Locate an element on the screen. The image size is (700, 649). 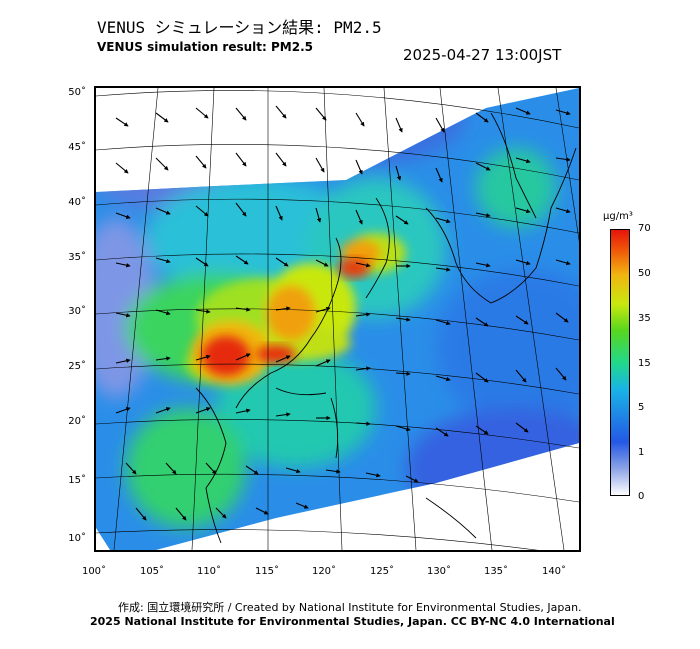
lon-label-105: 105˚ is located at coordinates (152, 571).